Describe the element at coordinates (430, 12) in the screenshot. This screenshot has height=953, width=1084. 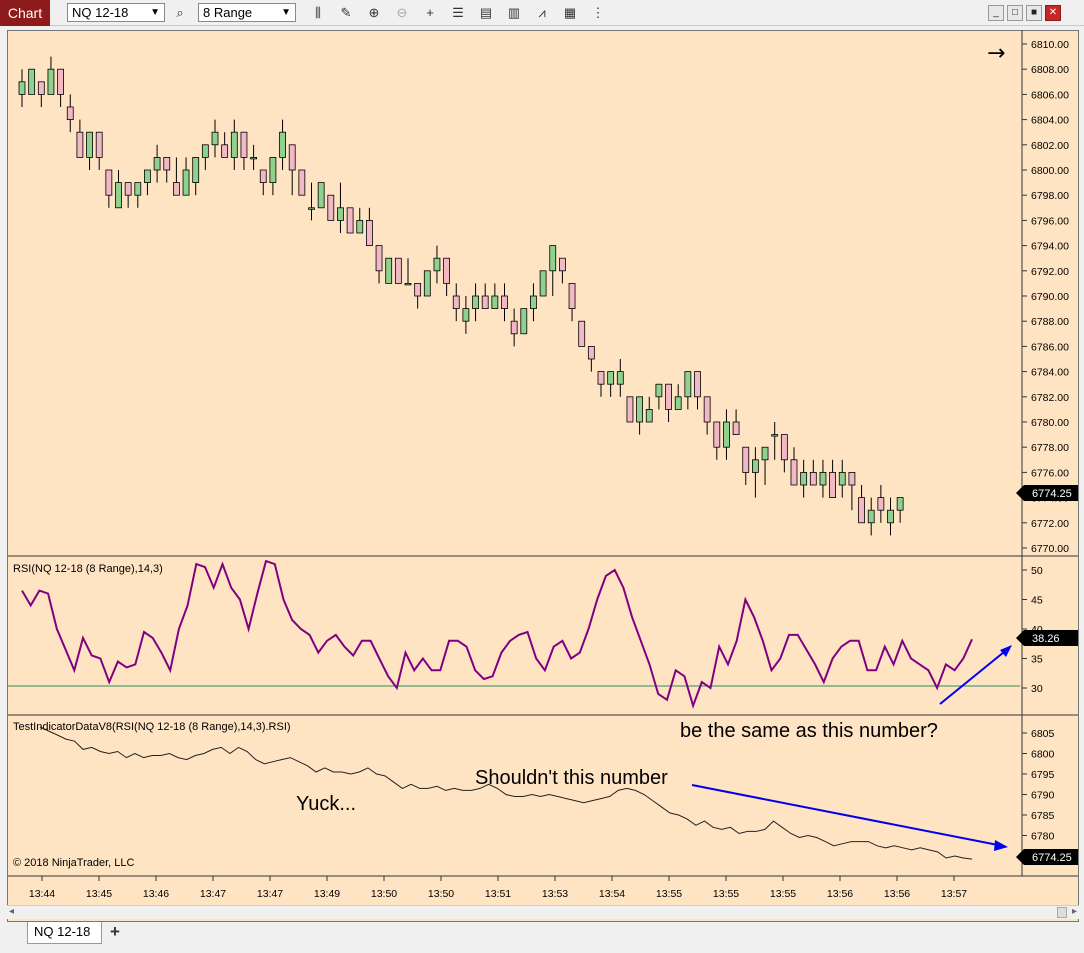
I see `crosshair-icon: +` at that location.